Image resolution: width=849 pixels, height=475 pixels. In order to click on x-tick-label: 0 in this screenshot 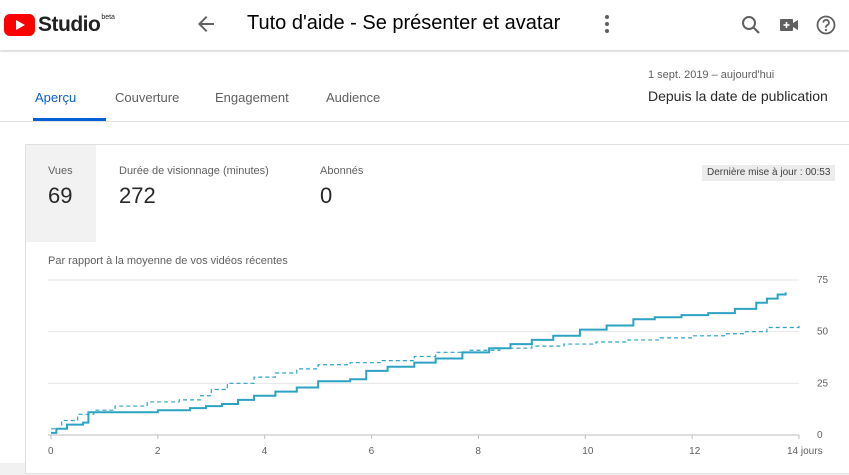, I will do `click(51, 451)`.